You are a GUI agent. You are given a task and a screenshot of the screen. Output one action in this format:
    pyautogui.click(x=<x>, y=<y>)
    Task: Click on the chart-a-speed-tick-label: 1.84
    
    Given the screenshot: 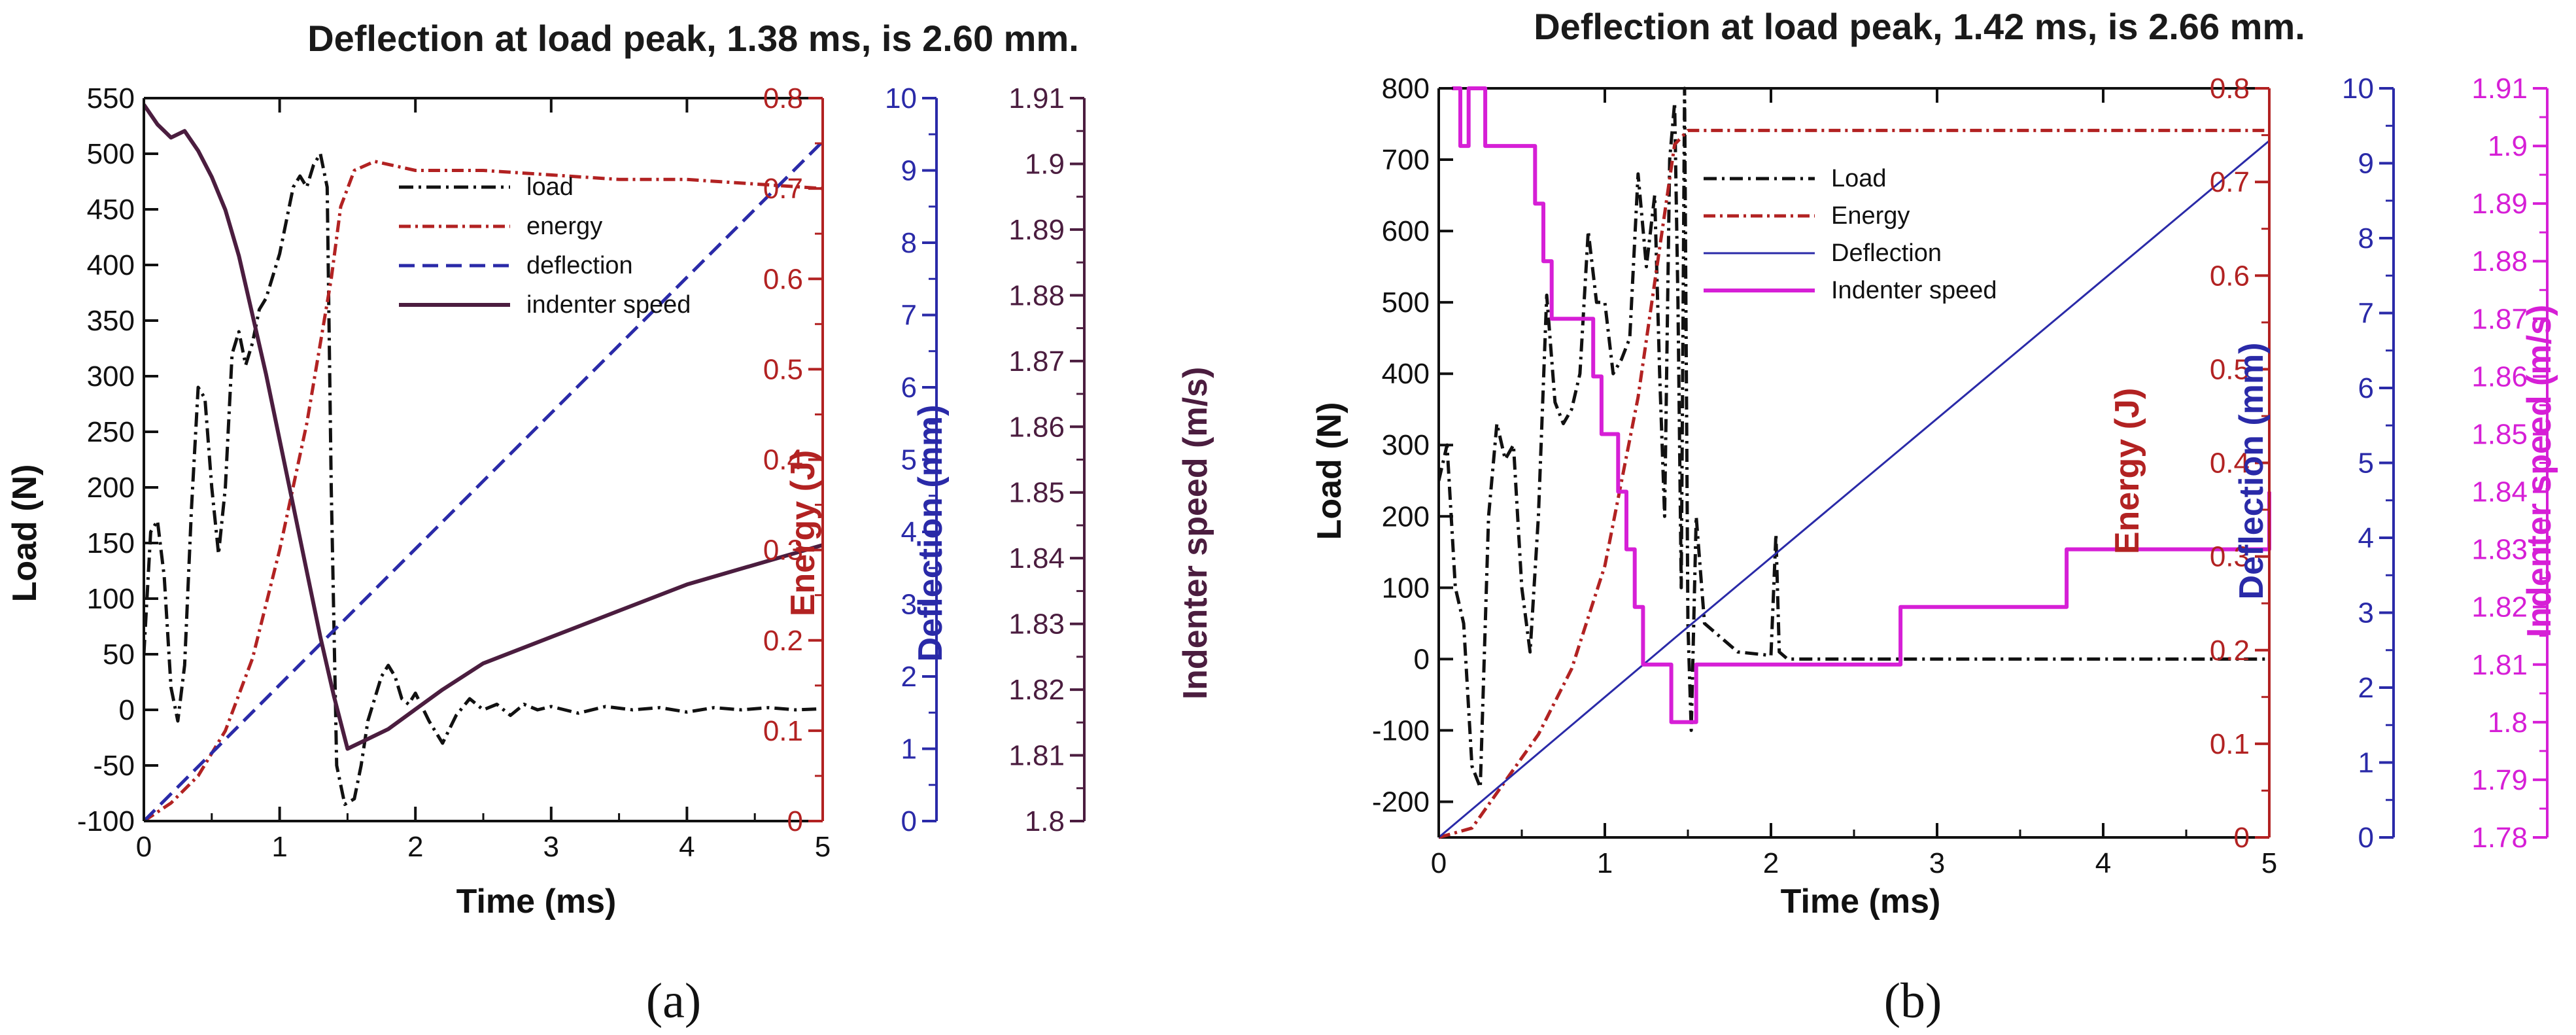 What is the action you would take?
    pyautogui.click(x=1036, y=558)
    